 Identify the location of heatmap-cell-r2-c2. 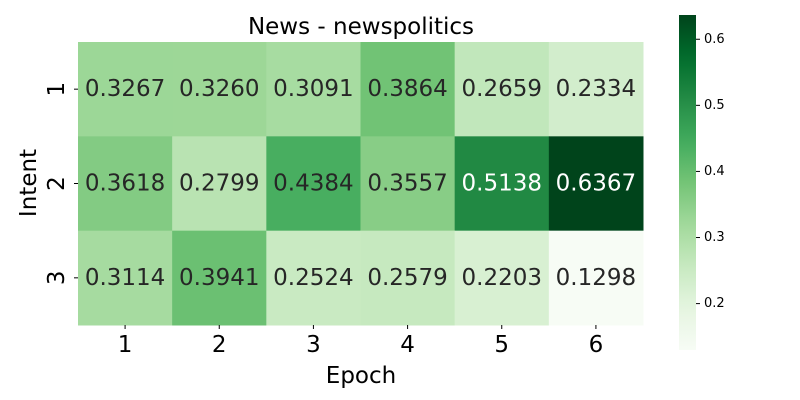
(219, 184).